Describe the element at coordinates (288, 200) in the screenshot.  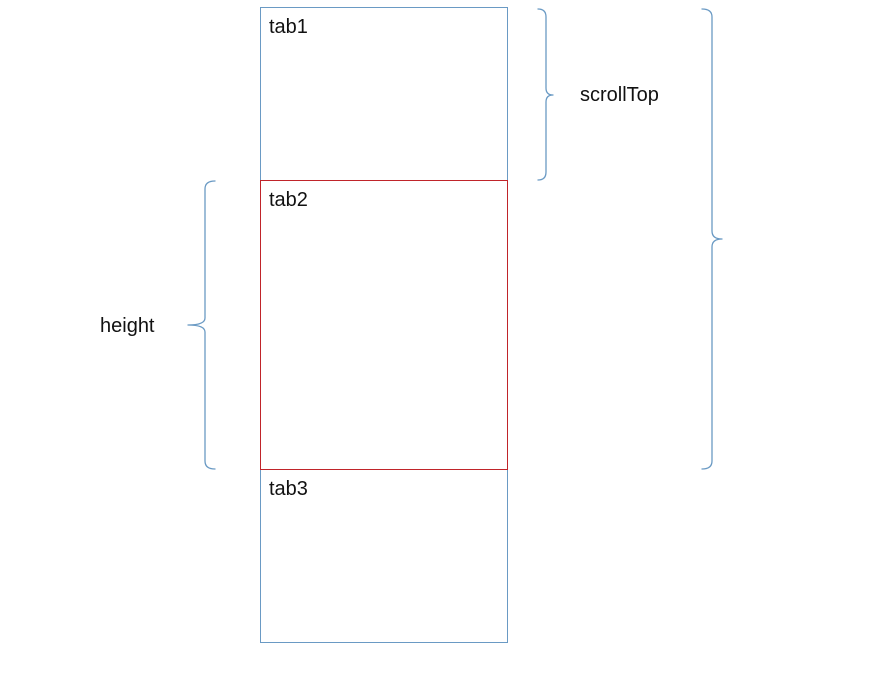
I see `tab-label-2: tab2` at that location.